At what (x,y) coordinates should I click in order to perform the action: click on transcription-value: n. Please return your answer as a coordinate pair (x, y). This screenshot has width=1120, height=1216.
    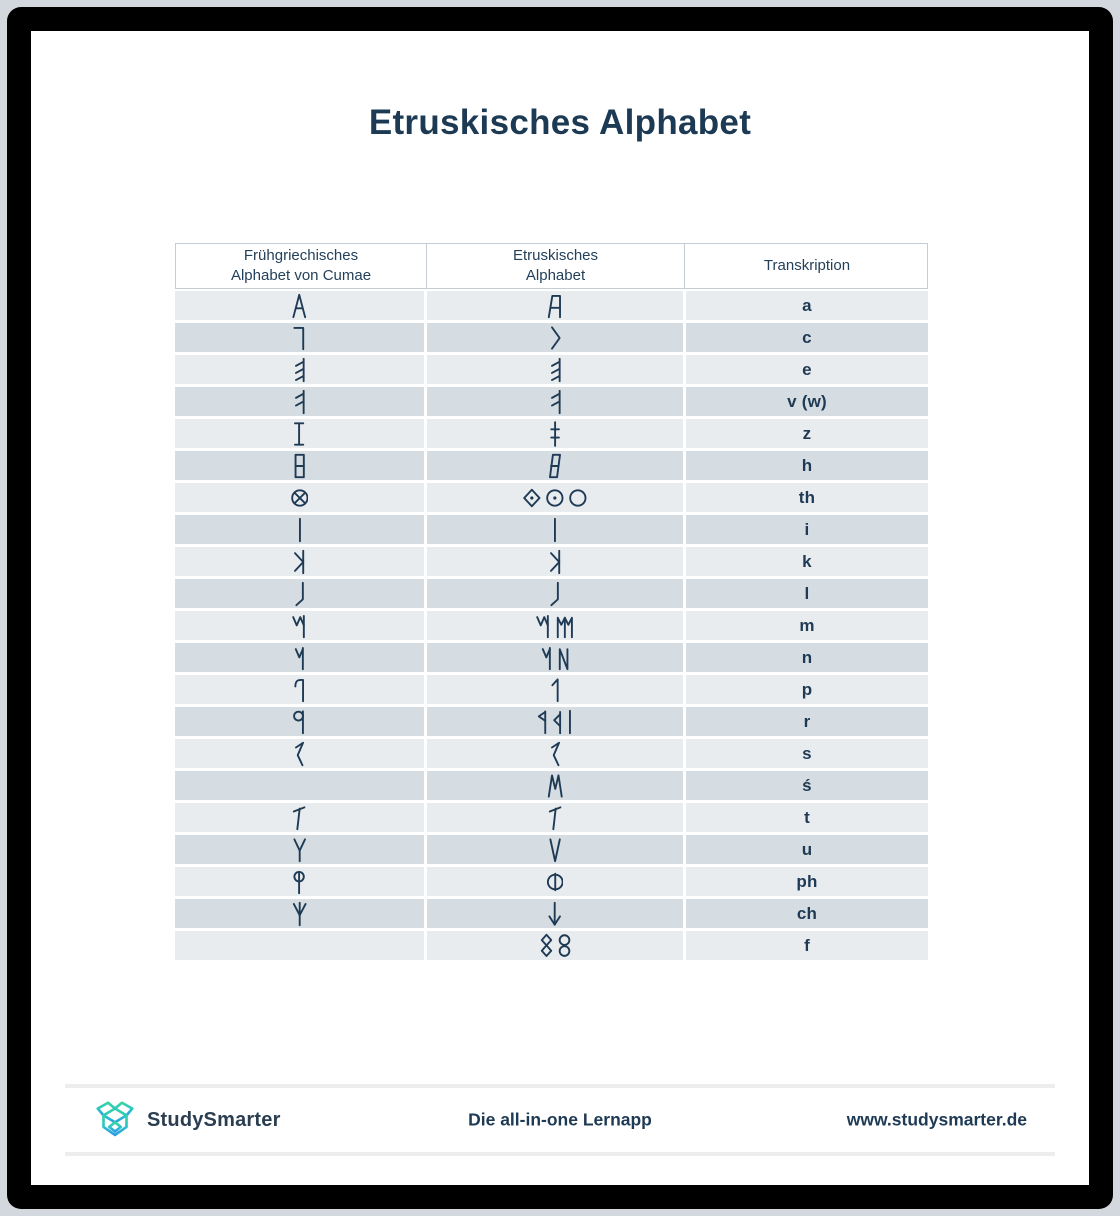
    Looking at the image, I should click on (807, 657).